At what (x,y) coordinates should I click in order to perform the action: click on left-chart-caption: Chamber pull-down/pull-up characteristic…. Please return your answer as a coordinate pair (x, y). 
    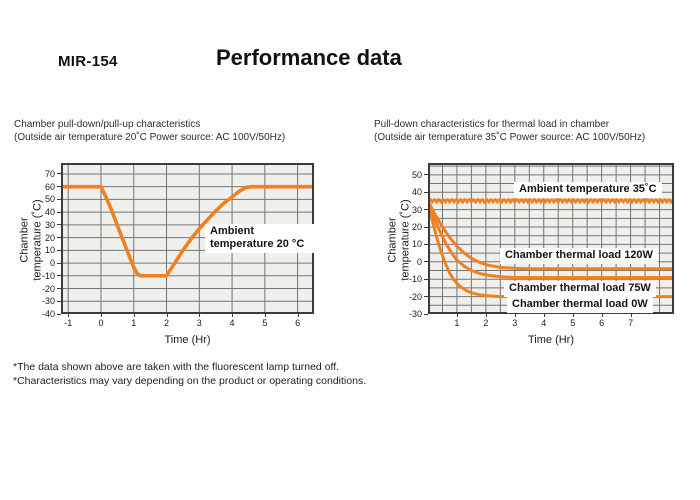
    Looking at the image, I should click on (149, 131).